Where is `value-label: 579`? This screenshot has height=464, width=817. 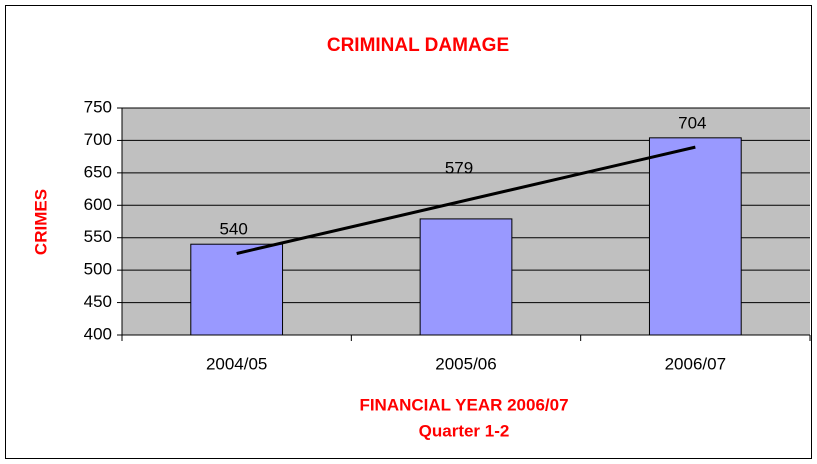
value-label: 579 is located at coordinates (459, 167).